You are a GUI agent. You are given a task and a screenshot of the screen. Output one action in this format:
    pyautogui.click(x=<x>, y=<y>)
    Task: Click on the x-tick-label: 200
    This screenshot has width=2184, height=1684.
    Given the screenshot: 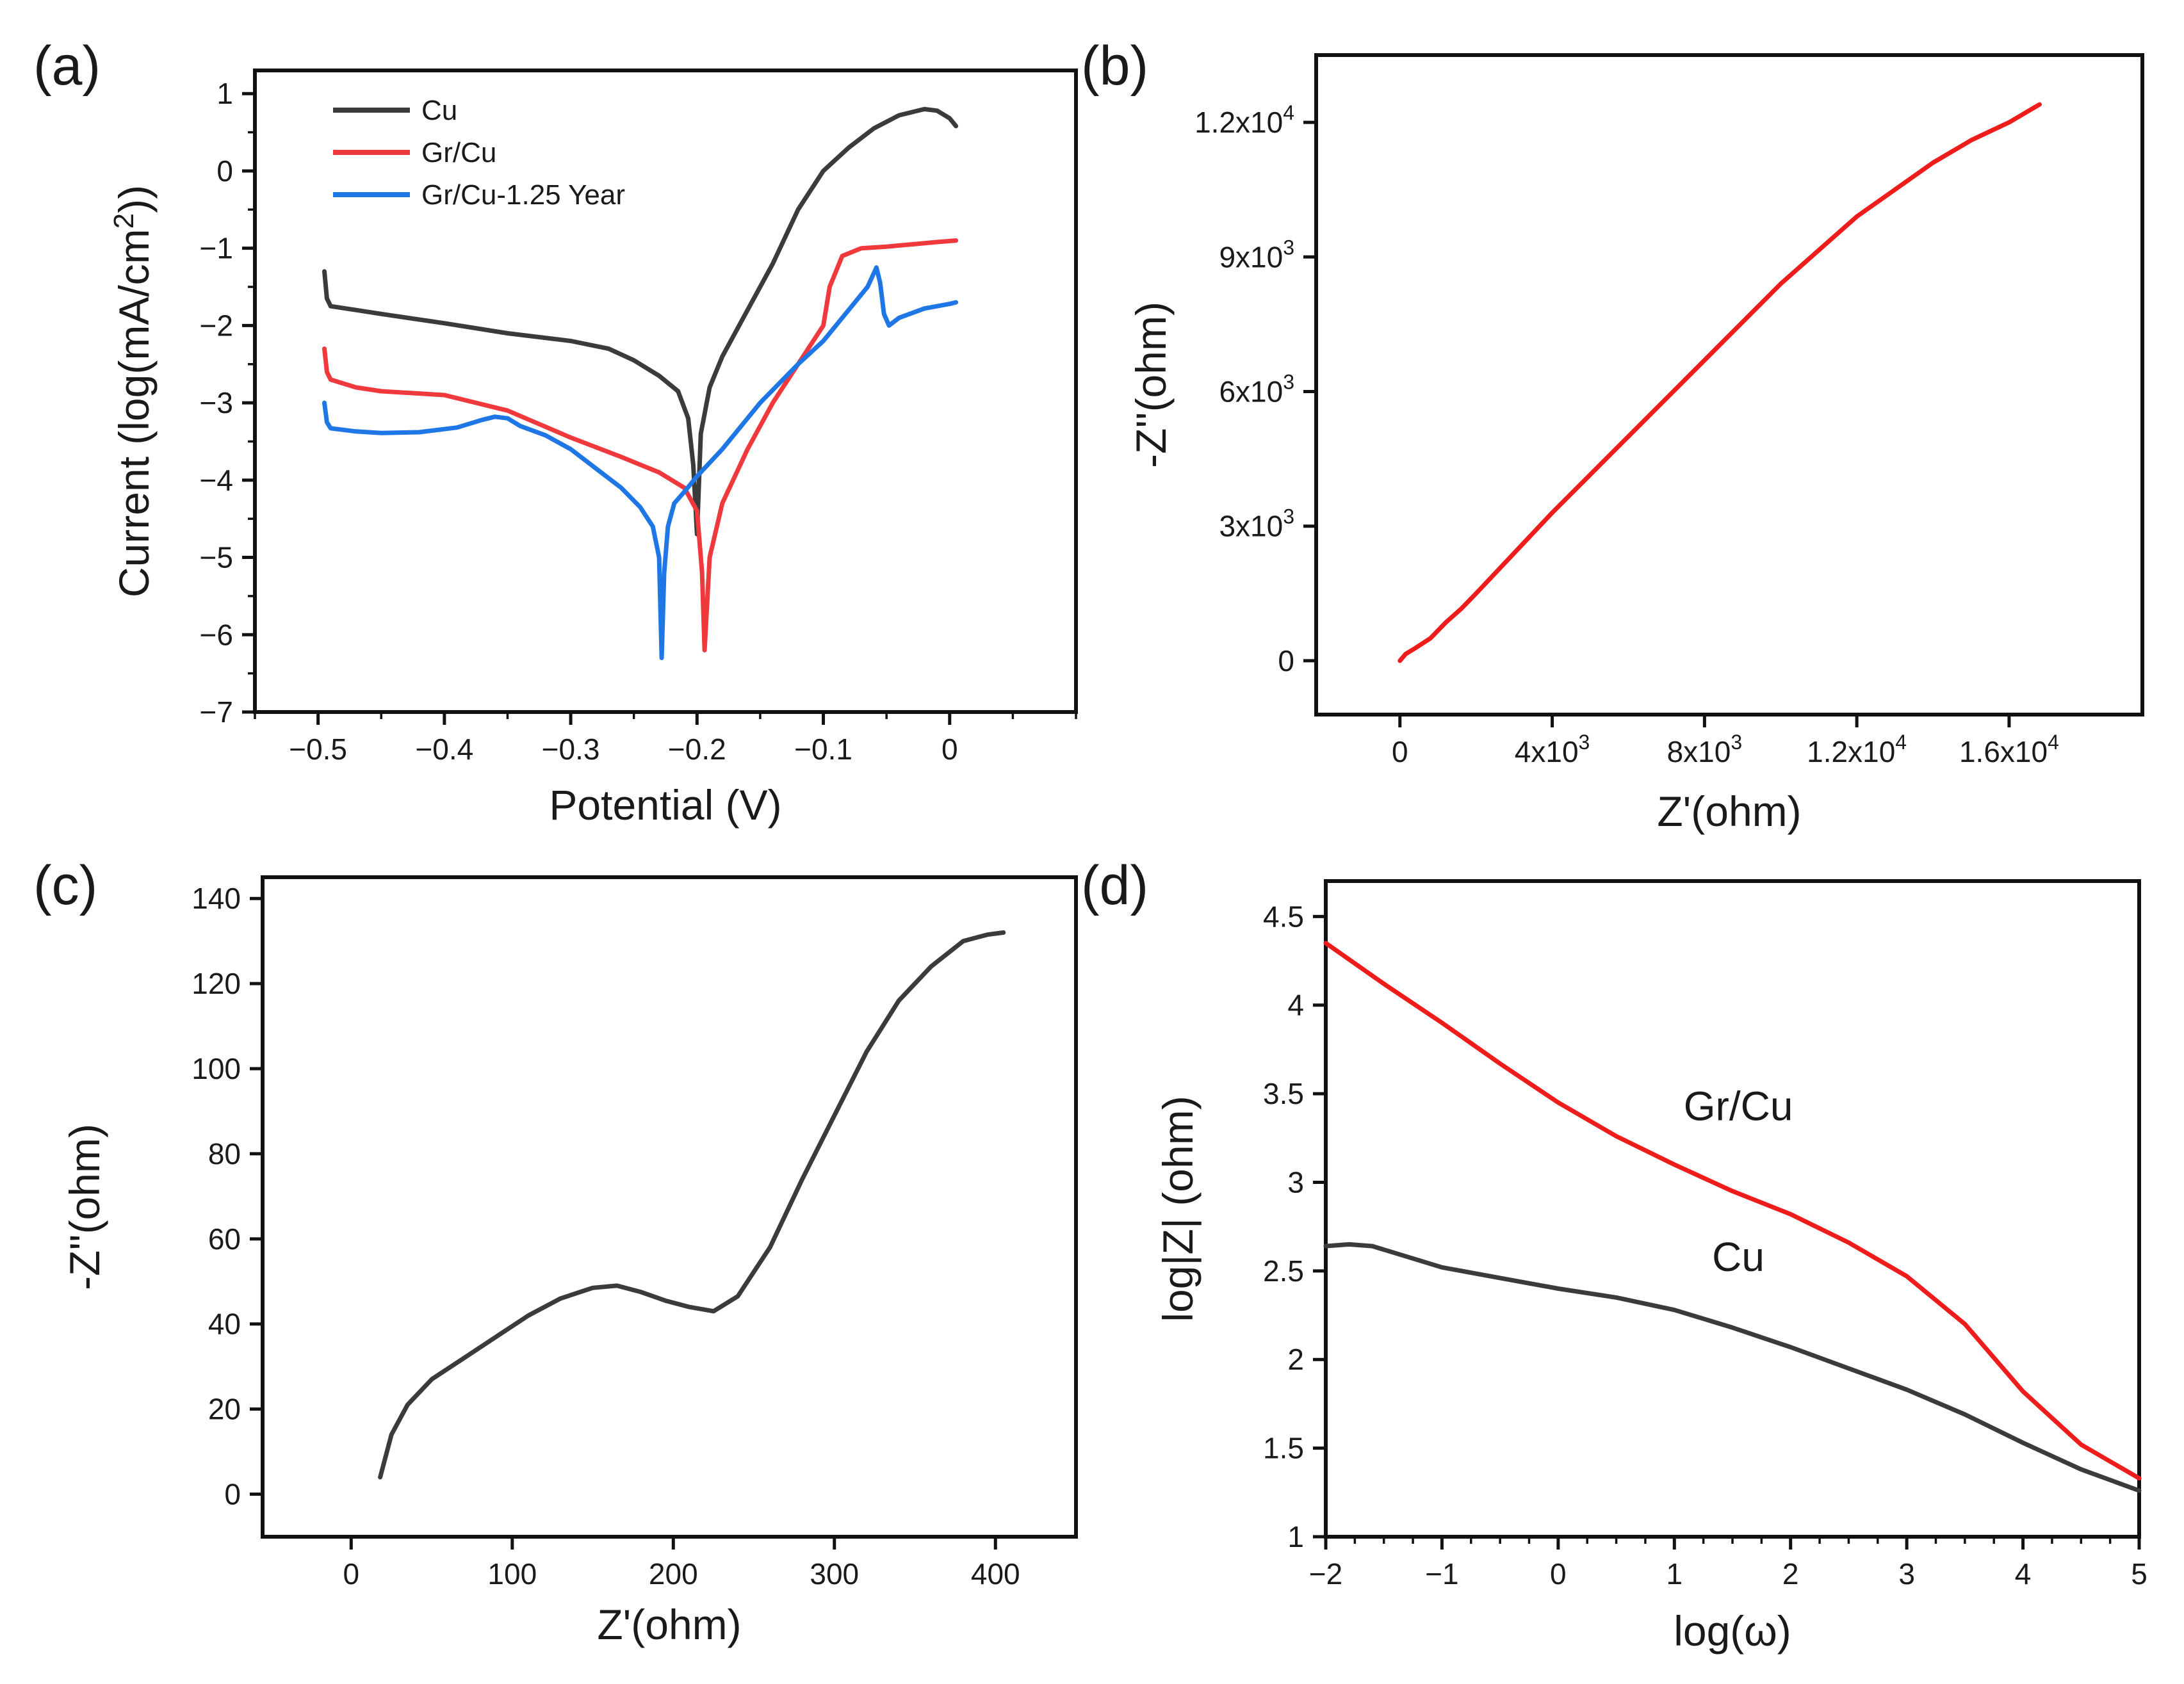 What is the action you would take?
    pyautogui.click(x=674, y=1574)
    